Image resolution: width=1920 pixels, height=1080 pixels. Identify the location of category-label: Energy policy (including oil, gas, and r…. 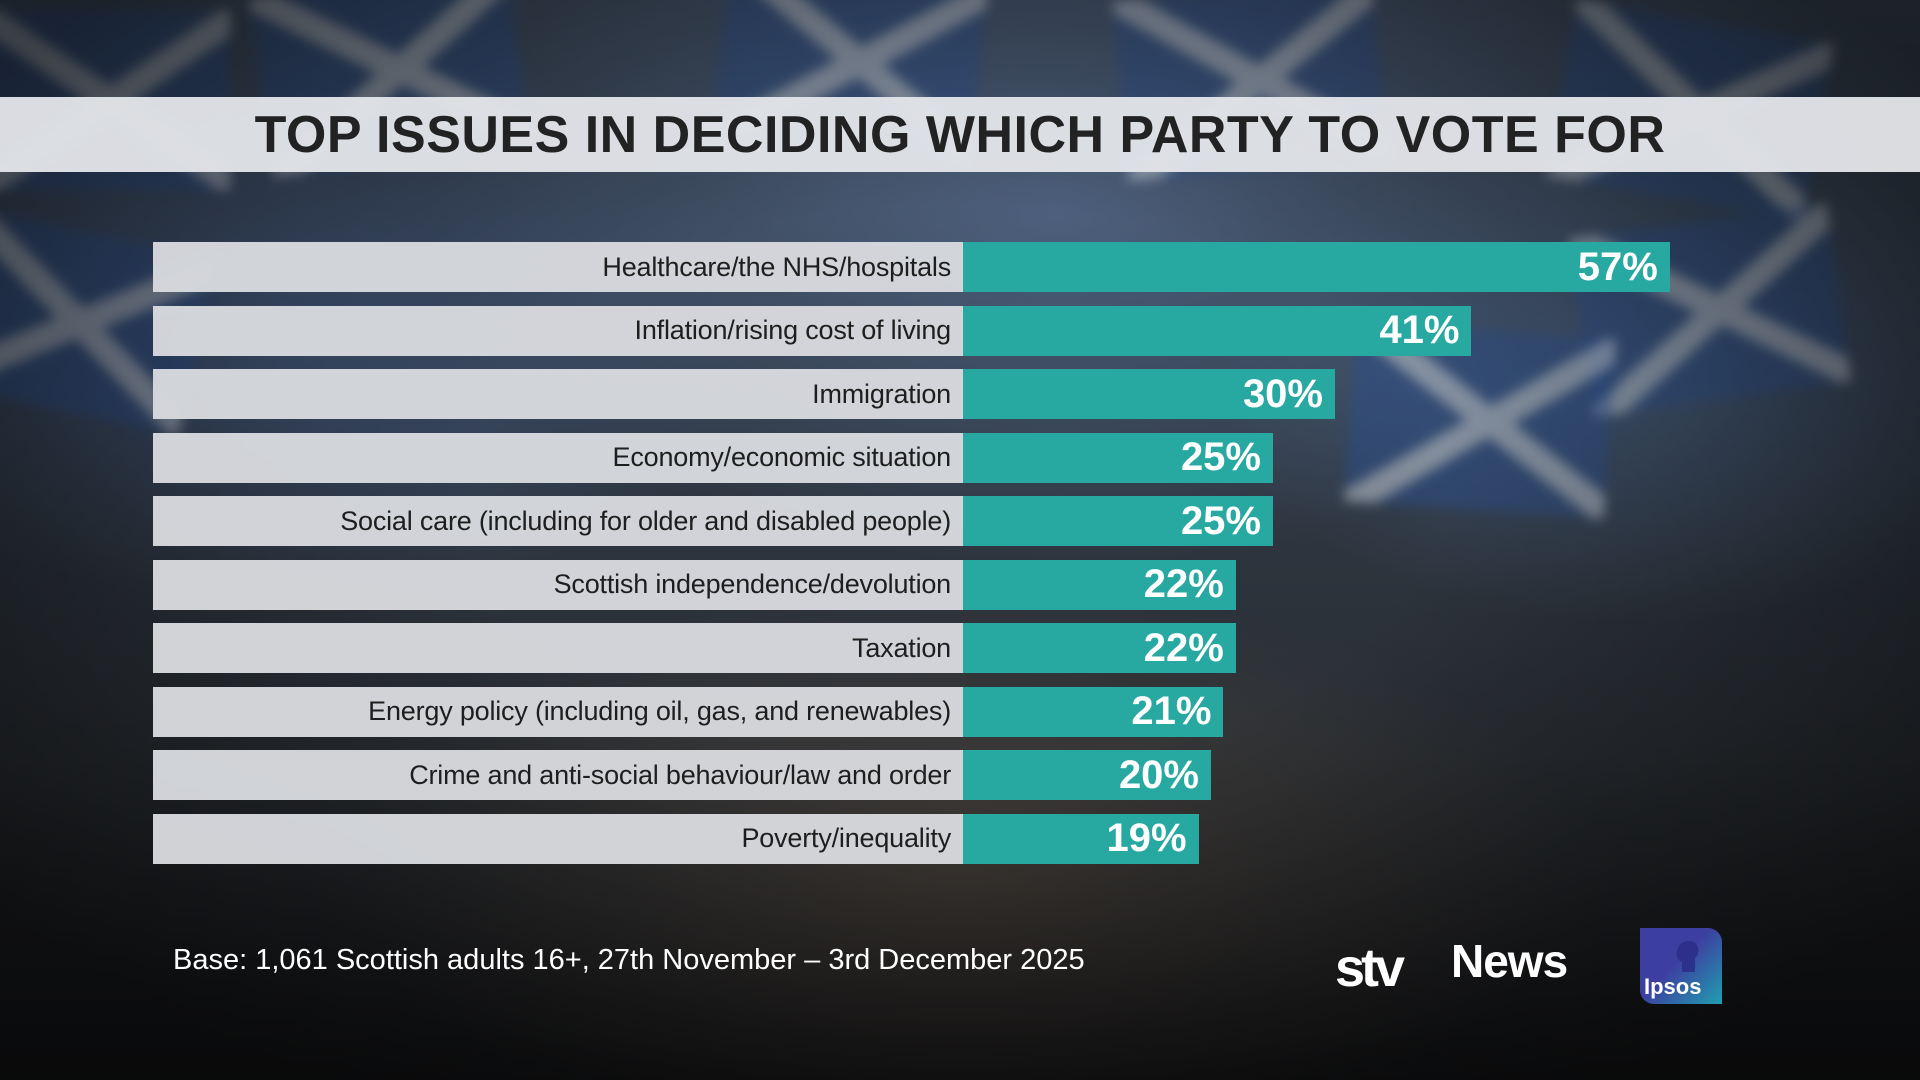
(659, 711).